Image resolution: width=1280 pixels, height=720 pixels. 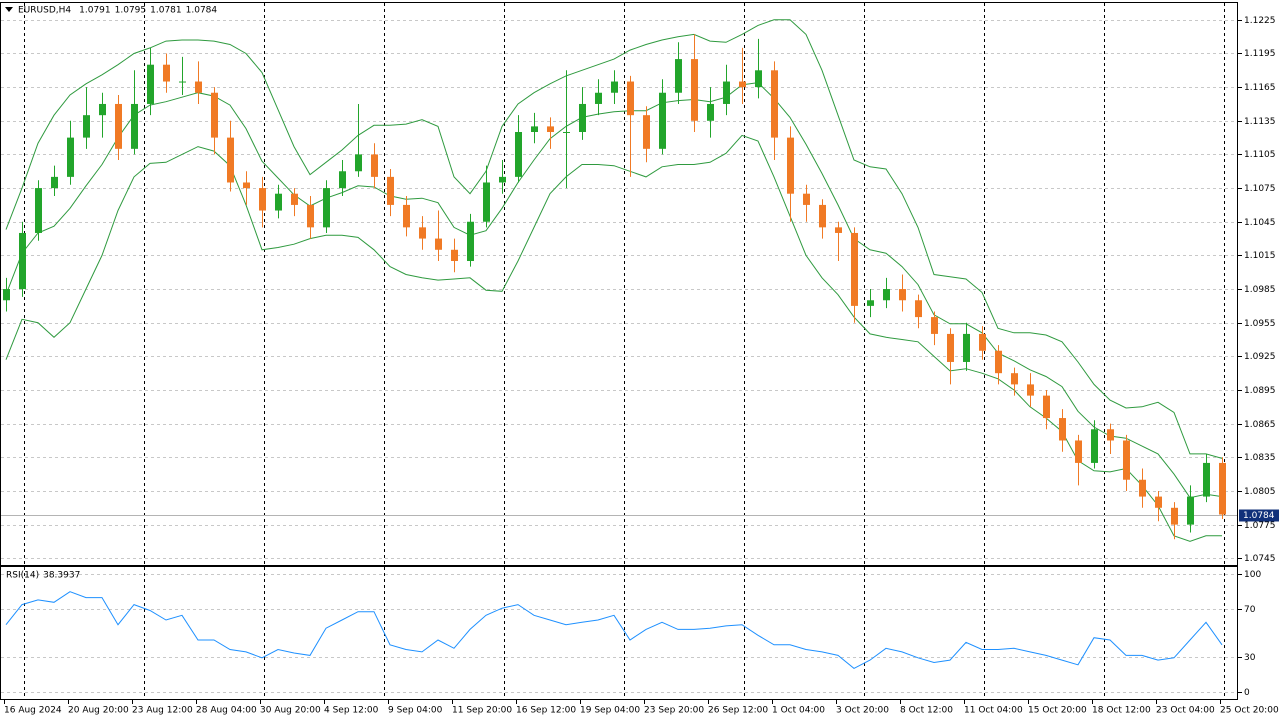 I want to click on x-tick-label: 16 Sep 12:00, so click(x=546, y=711).